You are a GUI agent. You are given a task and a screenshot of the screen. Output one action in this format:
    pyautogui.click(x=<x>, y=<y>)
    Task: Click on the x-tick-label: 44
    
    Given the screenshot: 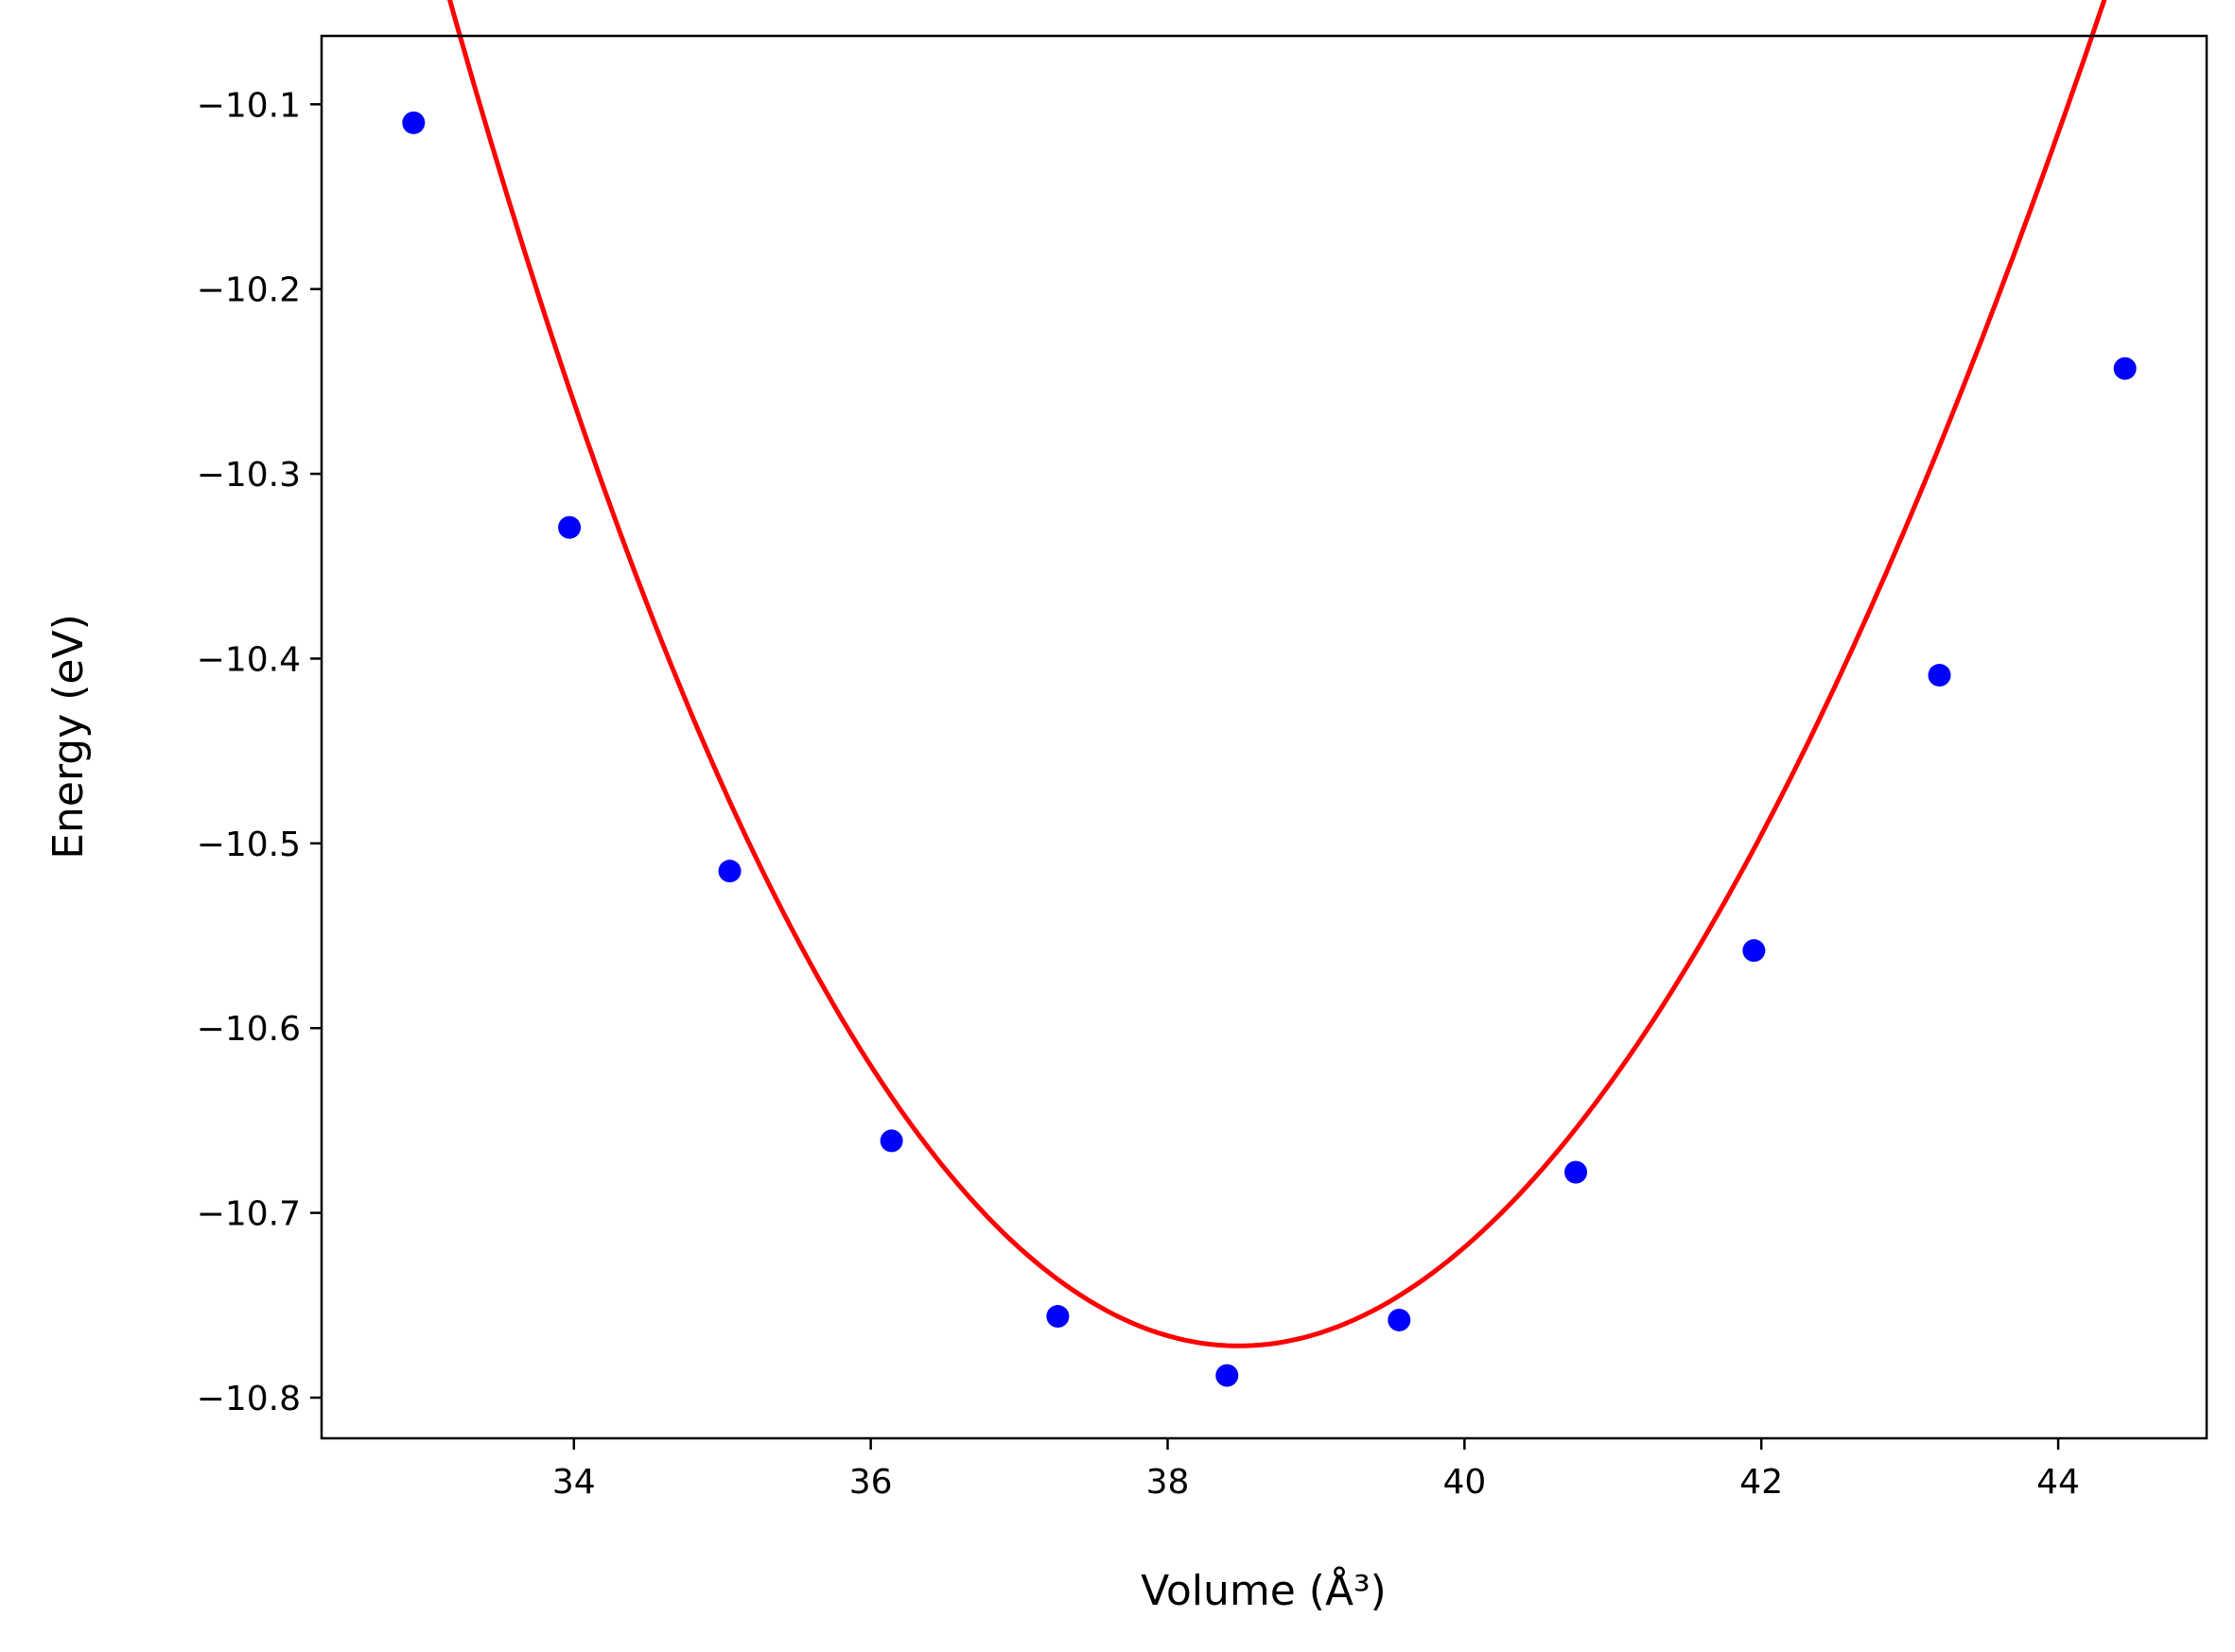 What is the action you would take?
    pyautogui.click(x=2058, y=1483)
    